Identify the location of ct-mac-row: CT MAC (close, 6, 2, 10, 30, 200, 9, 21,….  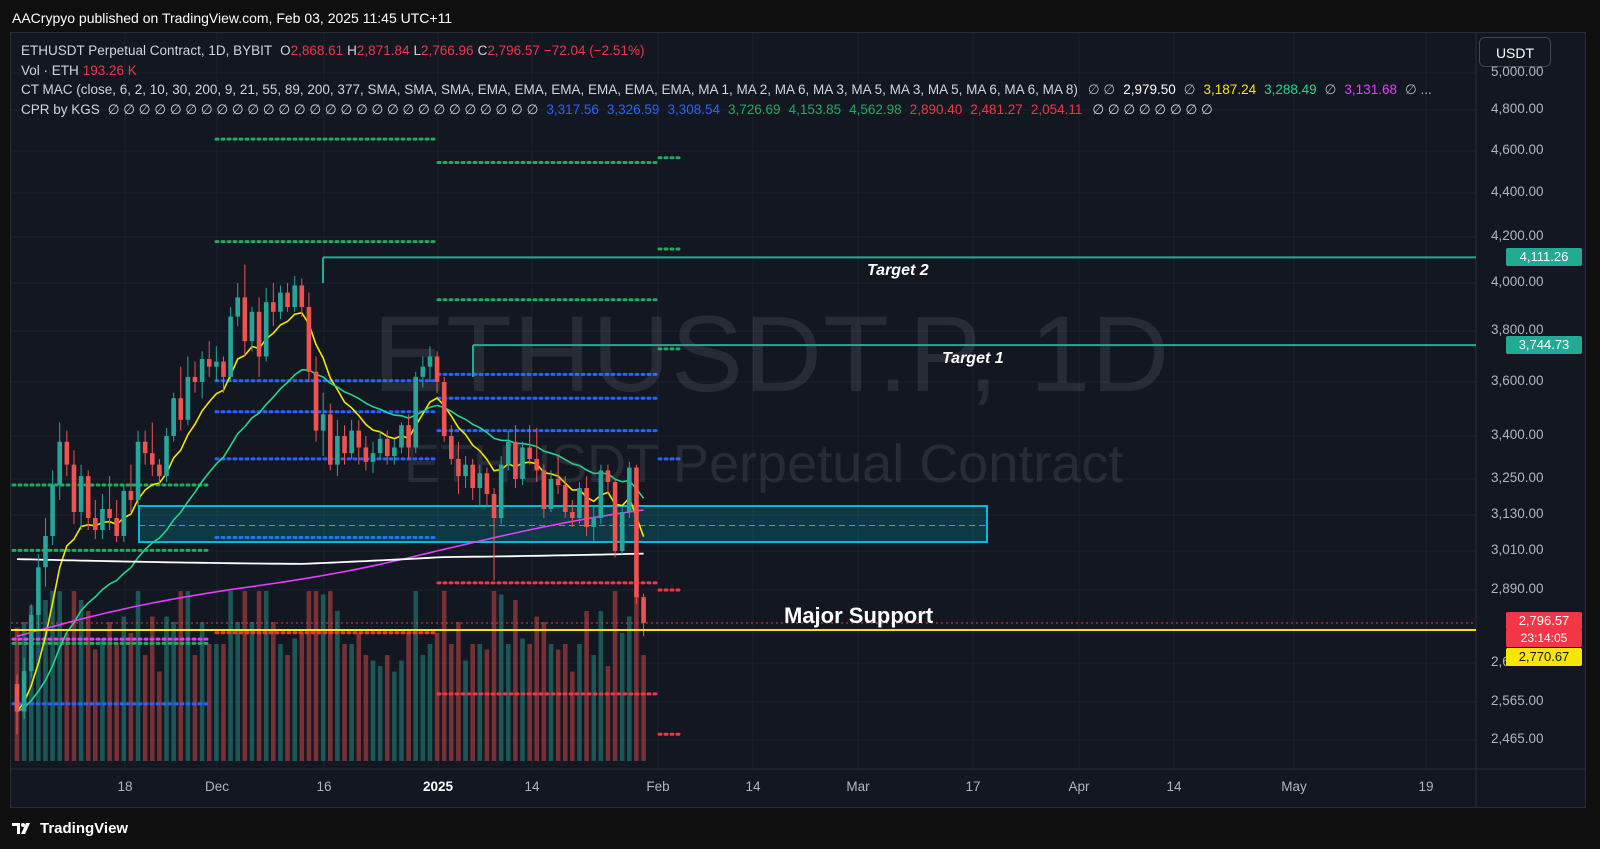
(726, 90).